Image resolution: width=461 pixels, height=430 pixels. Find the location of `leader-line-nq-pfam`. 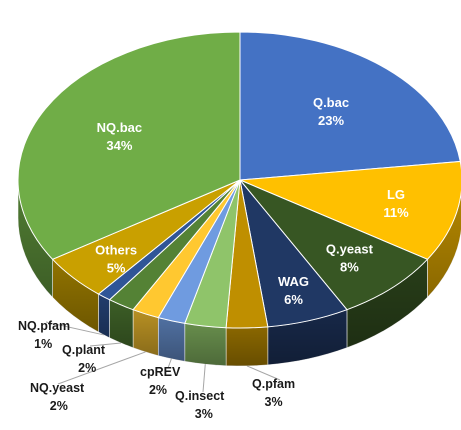

leader-line-nq-pfam is located at coordinates (75, 328).